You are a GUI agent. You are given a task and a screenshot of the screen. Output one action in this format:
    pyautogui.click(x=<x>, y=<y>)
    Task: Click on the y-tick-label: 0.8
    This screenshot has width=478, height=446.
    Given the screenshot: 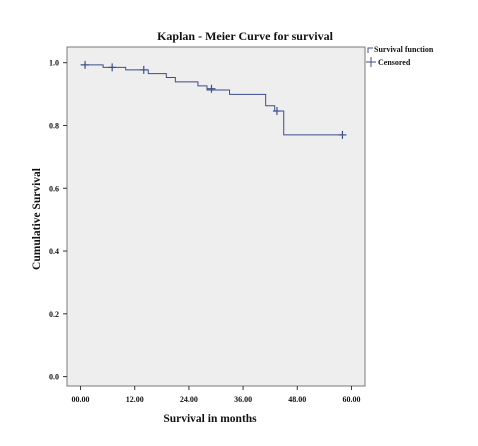 What is the action you would take?
    pyautogui.click(x=54, y=125)
    